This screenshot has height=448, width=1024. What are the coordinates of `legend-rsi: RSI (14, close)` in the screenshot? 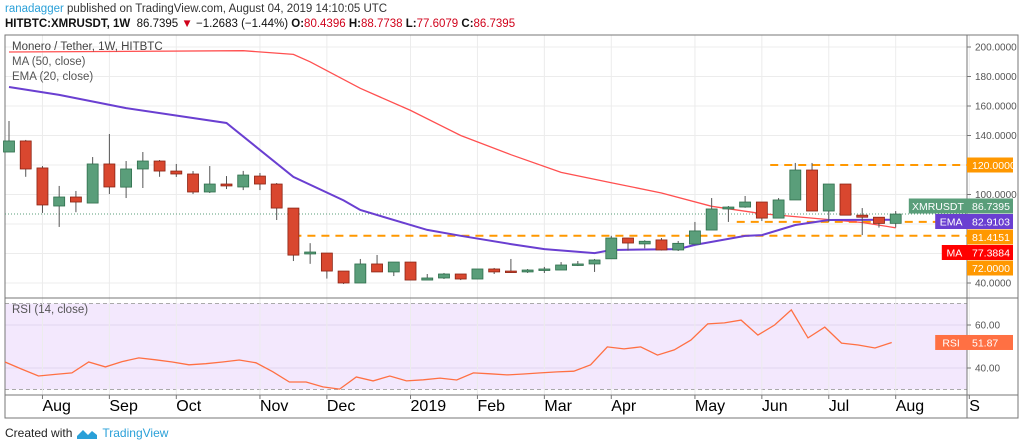 It's located at (50, 310).